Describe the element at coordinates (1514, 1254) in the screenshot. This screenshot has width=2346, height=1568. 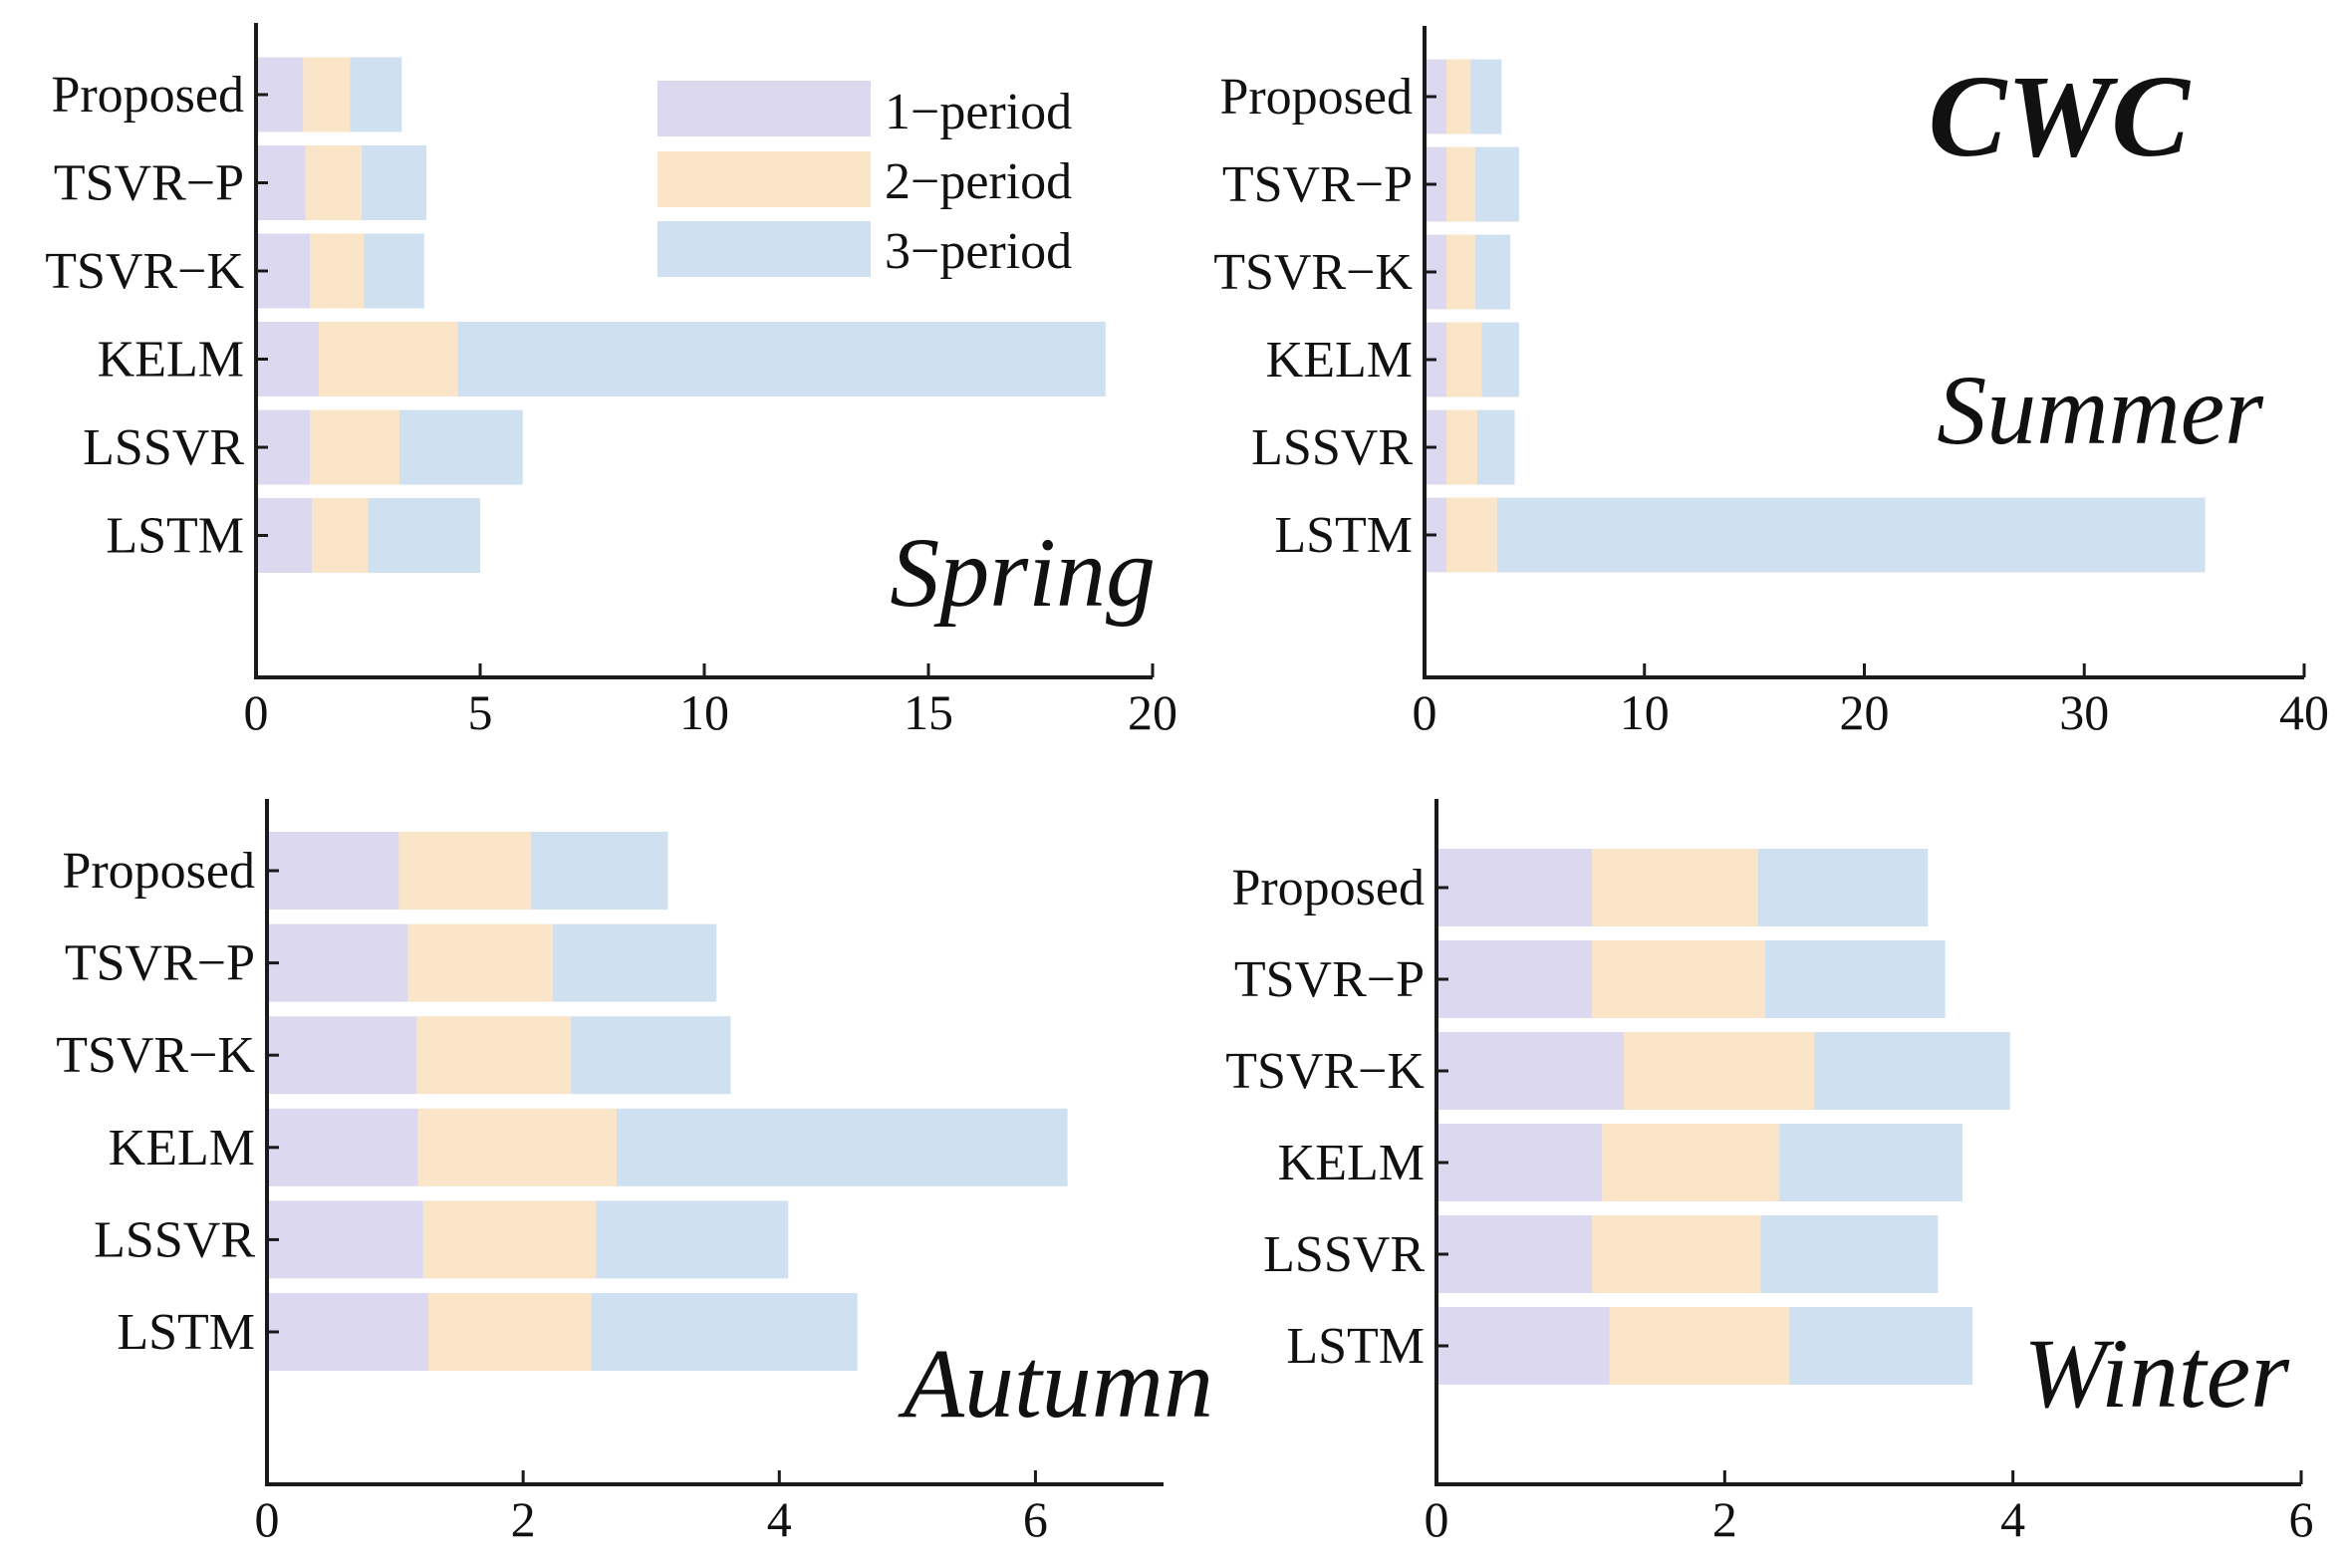
I see `bar-winter-5-p1` at that location.